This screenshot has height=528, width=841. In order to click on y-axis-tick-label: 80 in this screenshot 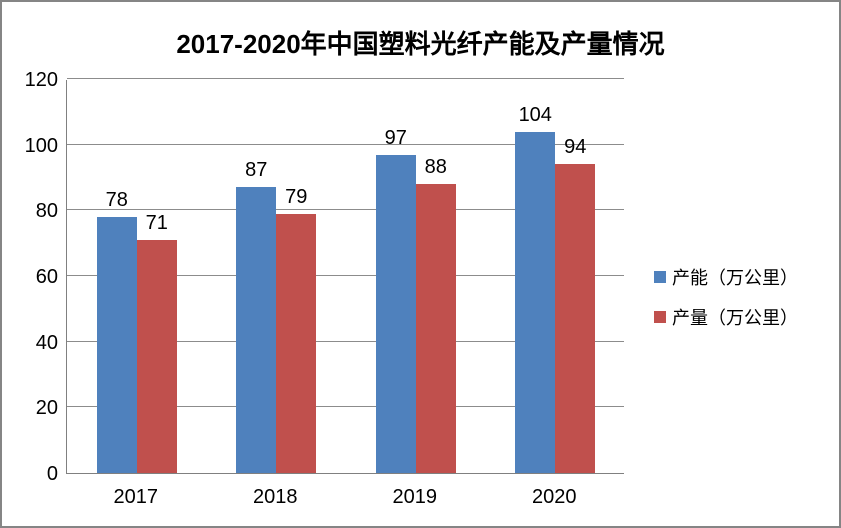, I will do `click(46, 211)`.